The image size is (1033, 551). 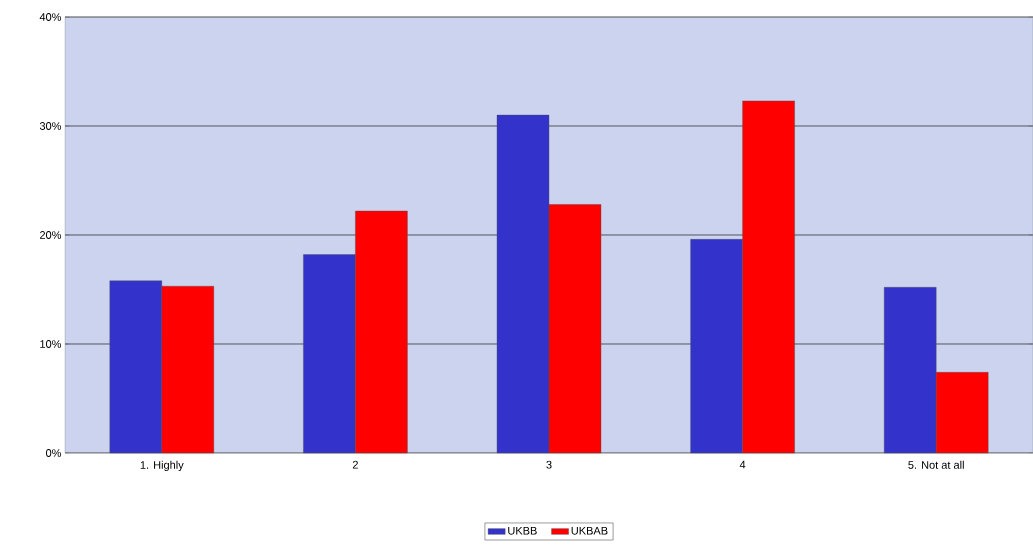 I want to click on legend-label: UKBAB, so click(x=589, y=530).